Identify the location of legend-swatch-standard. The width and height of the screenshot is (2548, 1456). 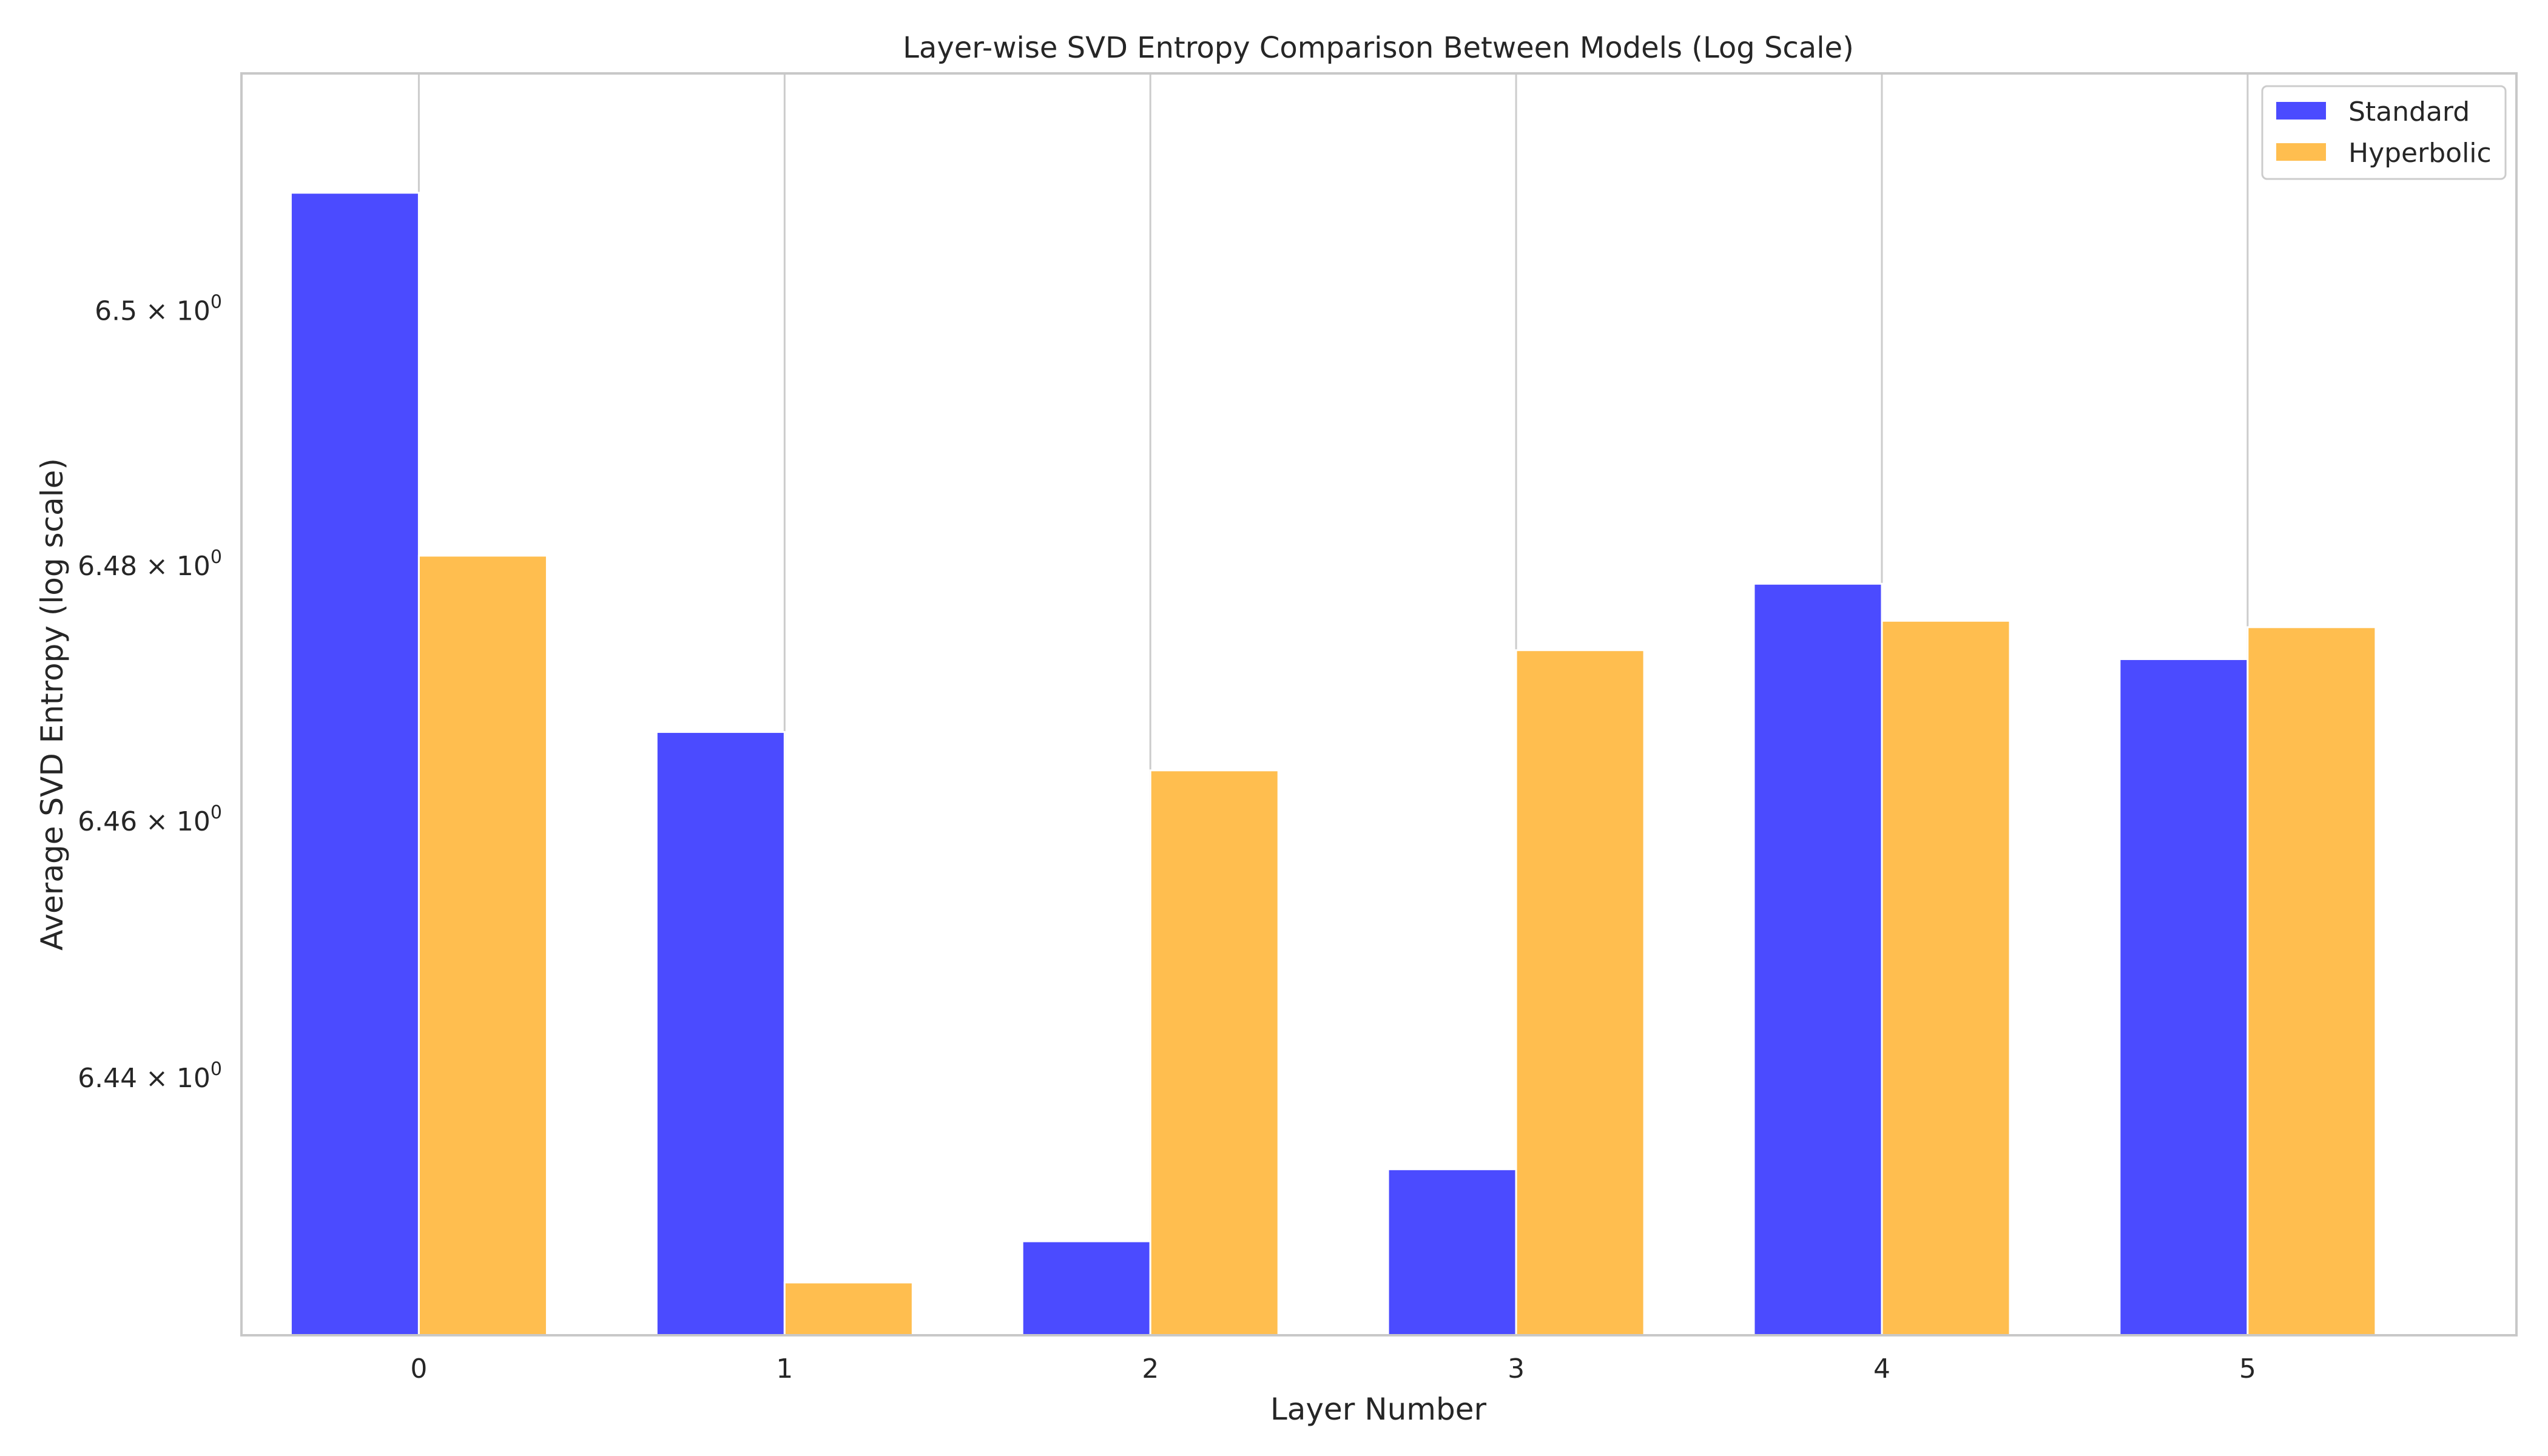
(2301, 111).